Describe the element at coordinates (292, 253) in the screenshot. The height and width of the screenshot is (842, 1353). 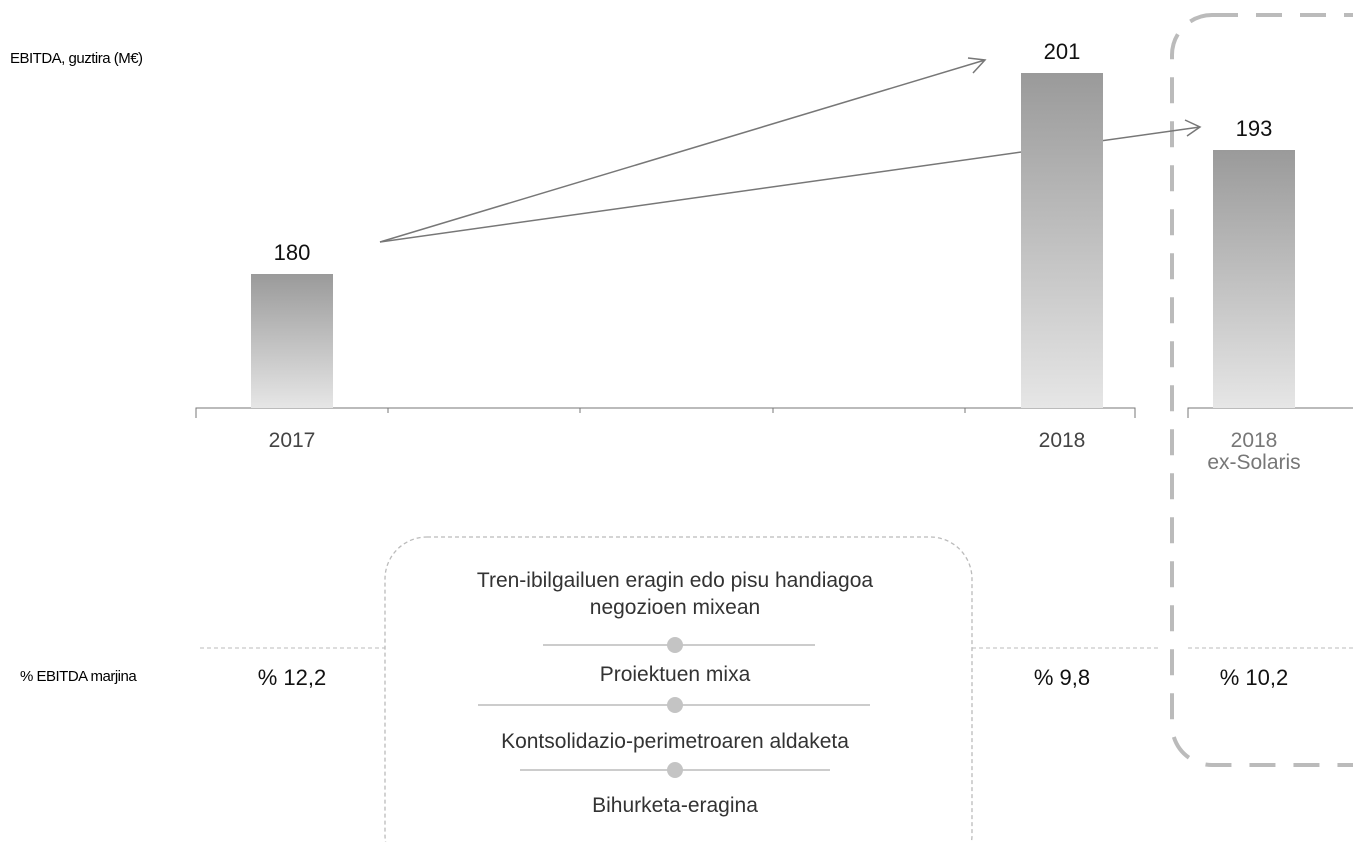
I see `value-label: 180` at that location.